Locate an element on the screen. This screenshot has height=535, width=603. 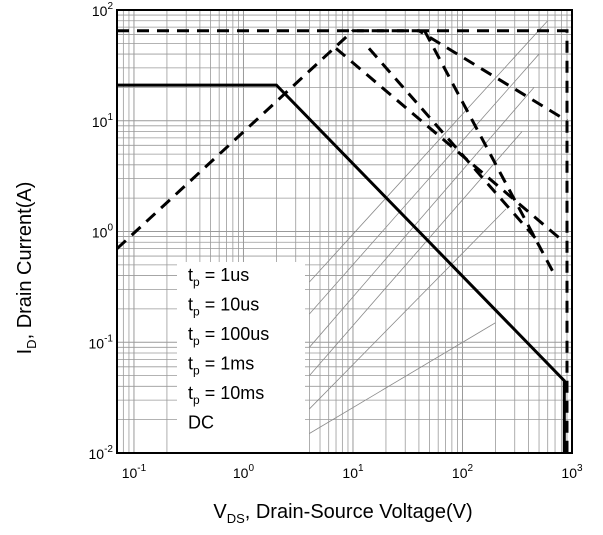
legend-entry: tp = 1us is located at coordinates (218, 277).